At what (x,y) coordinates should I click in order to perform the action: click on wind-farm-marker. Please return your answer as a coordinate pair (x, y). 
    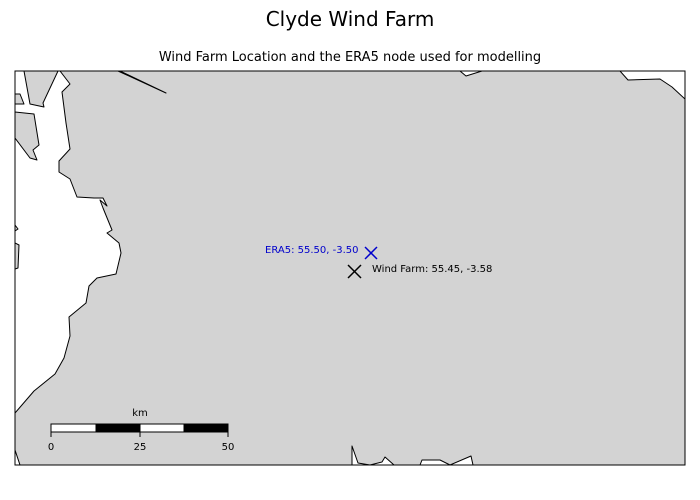
    Looking at the image, I should click on (354, 271).